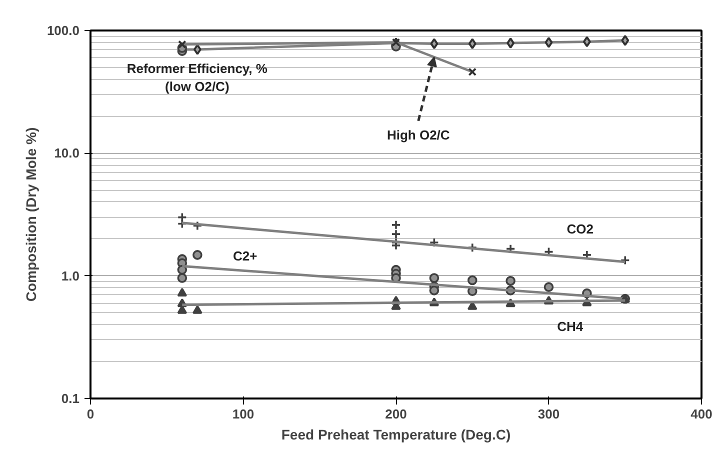 This screenshot has width=723, height=458. I want to click on y-tick-label: 100.0, so click(63, 30).